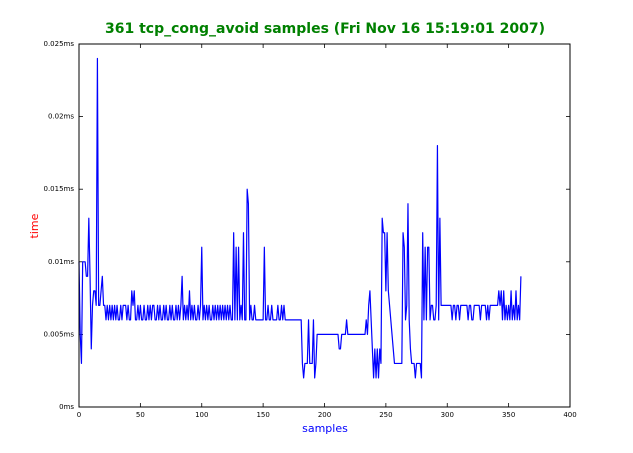 The image size is (633, 453). What do you see at coordinates (79, 415) in the screenshot?
I see `x-tick-label: 0` at bounding box center [79, 415].